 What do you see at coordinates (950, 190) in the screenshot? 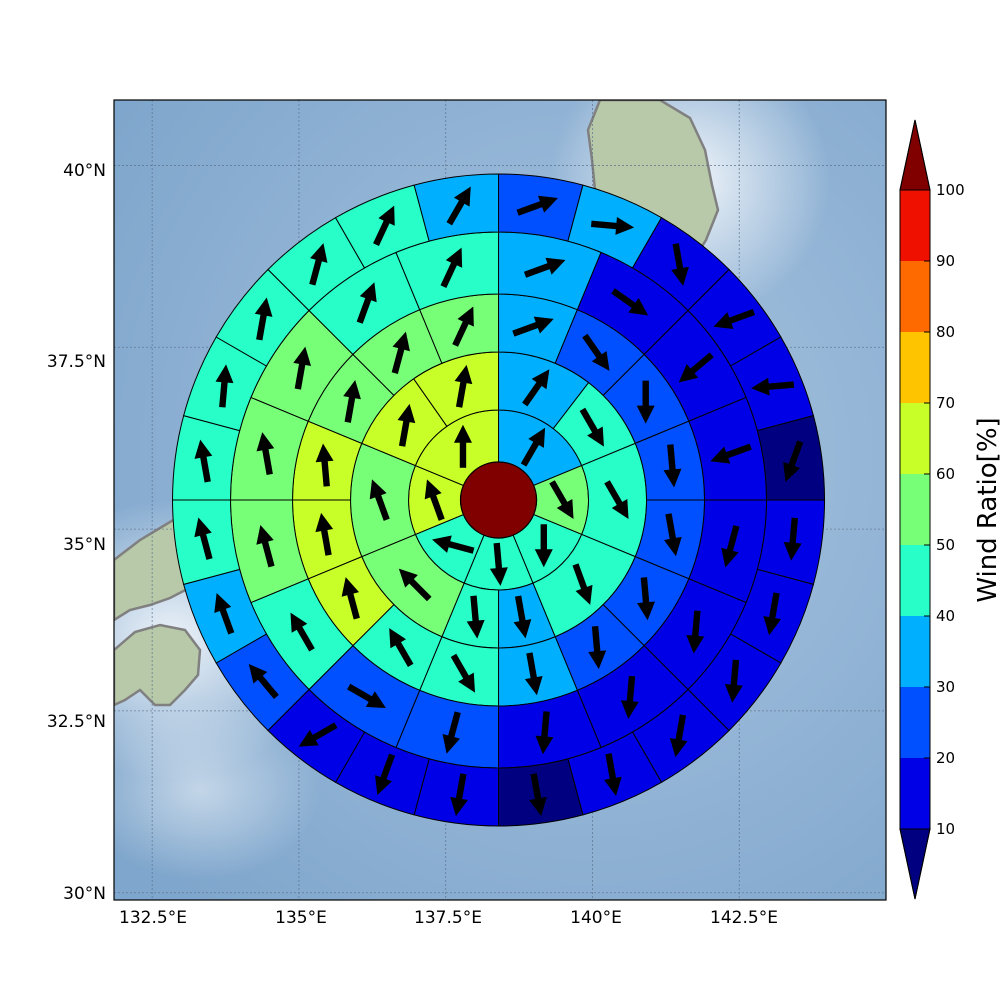
I see `colorbar-tick-label: 100` at bounding box center [950, 190].